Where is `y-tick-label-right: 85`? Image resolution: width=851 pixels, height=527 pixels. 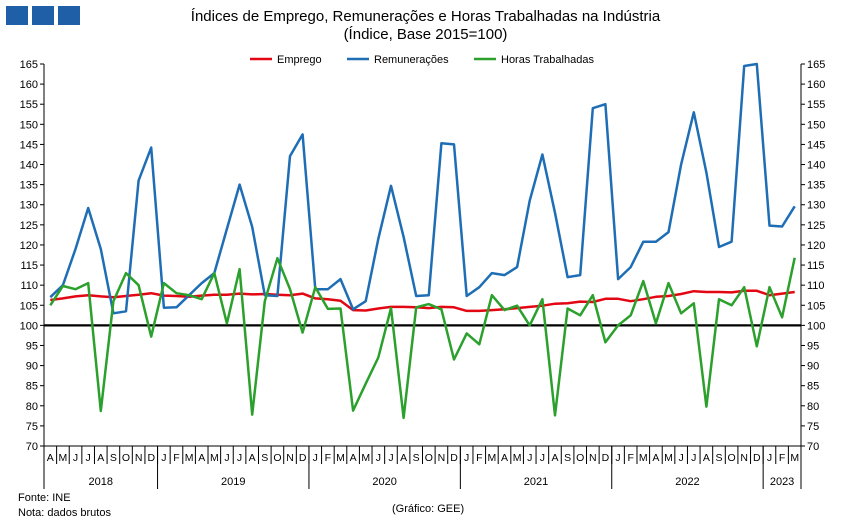
y-tick-label-right: 85 is located at coordinates (813, 387).